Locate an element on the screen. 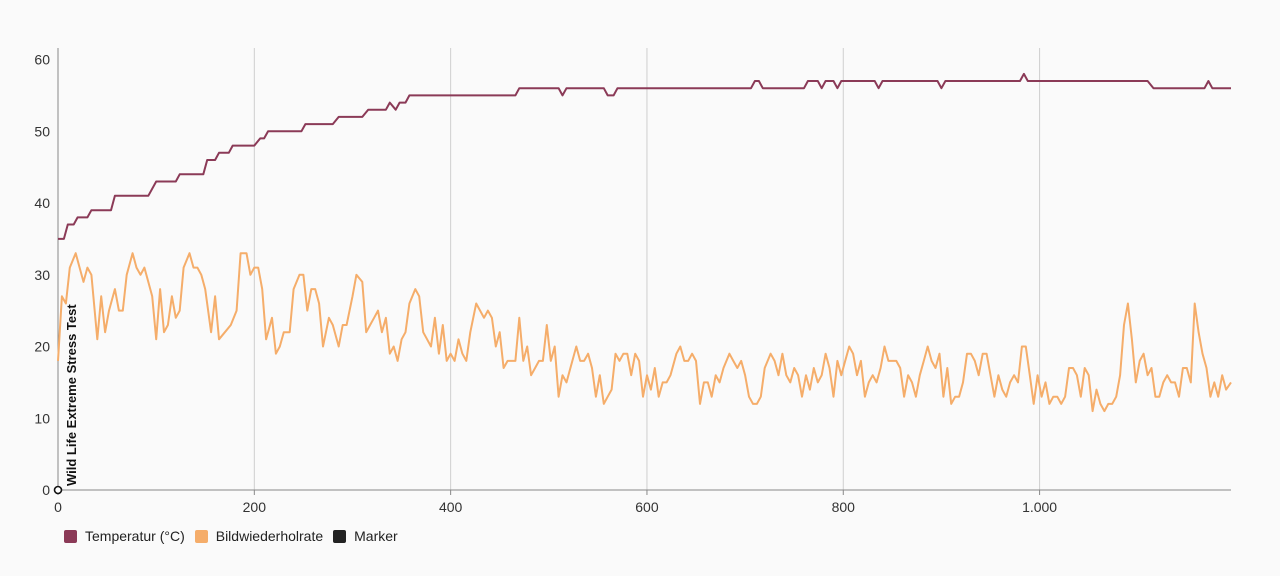 This screenshot has width=1280, height=576. legend-item-temperature: Temperatur (°C) is located at coordinates (124, 536).